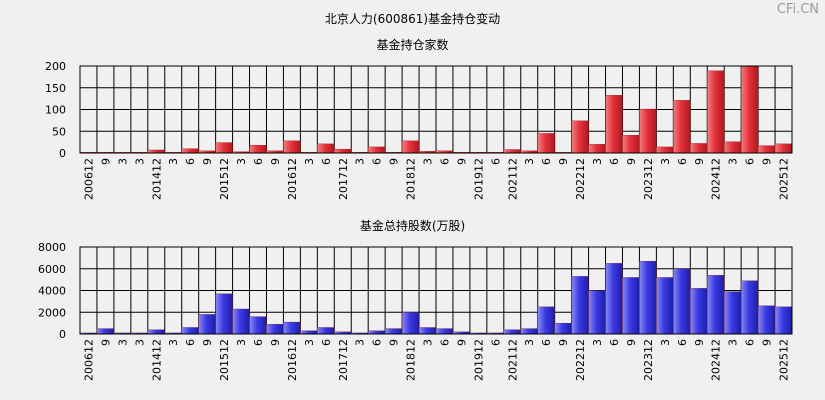 This screenshot has width=825, height=400. Describe the element at coordinates (512, 179) in the screenshot. I see `chart1-x-tick-label: 202112` at that location.